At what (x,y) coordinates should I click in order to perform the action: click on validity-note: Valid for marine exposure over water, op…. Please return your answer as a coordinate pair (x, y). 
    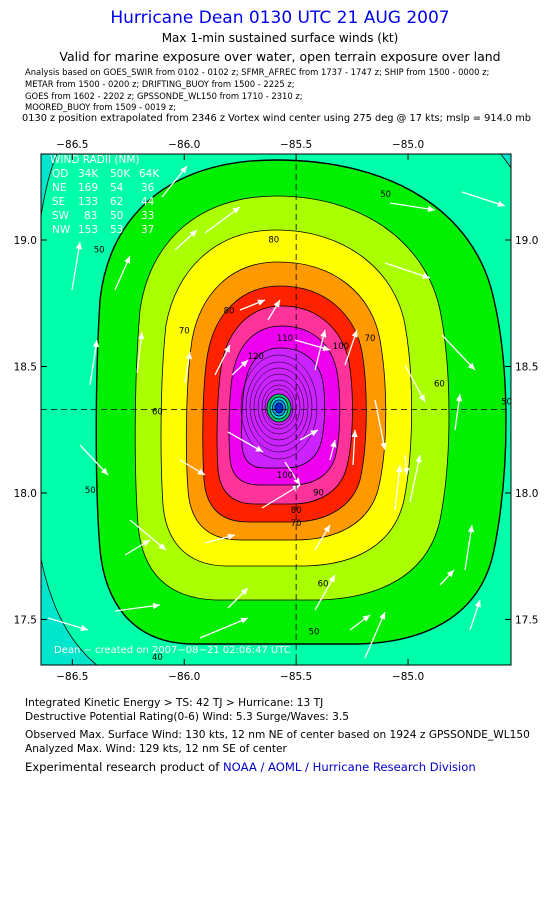
    Looking at the image, I should click on (280, 56).